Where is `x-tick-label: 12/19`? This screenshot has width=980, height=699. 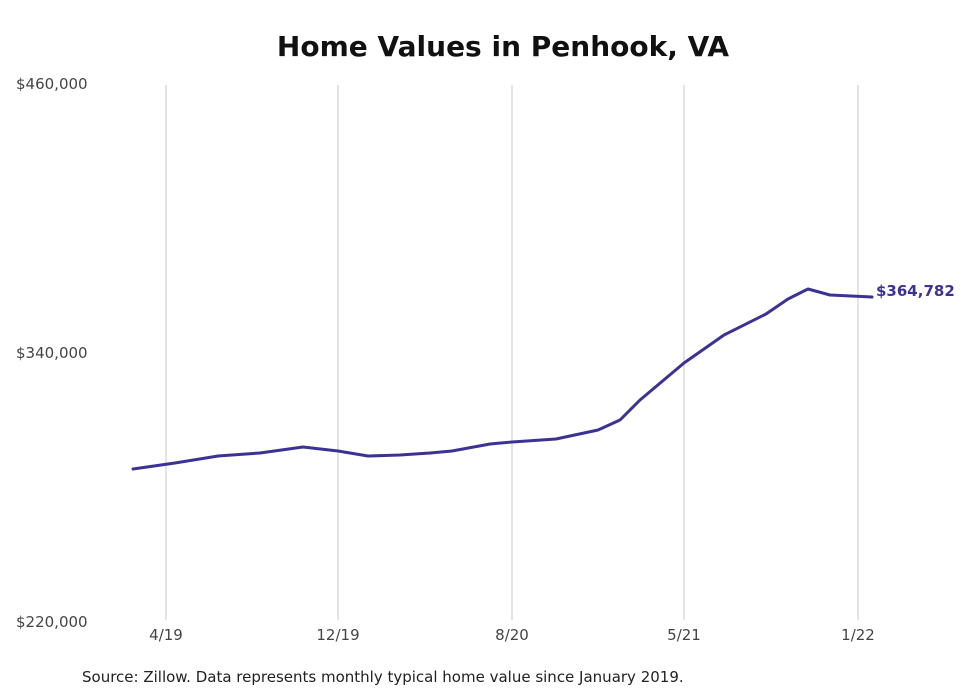 x-tick-label: 12/19 is located at coordinates (338, 635).